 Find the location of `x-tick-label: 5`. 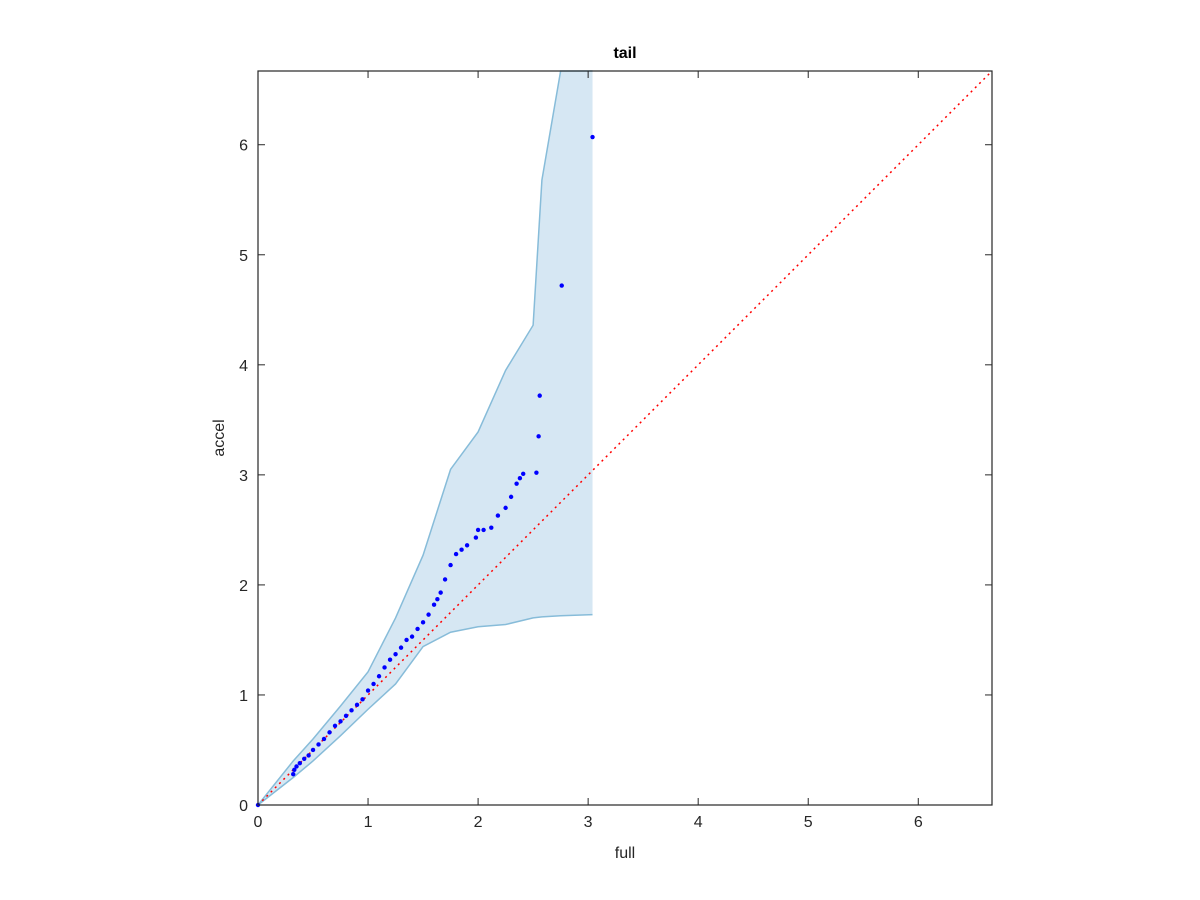

x-tick-label: 5 is located at coordinates (808, 822).